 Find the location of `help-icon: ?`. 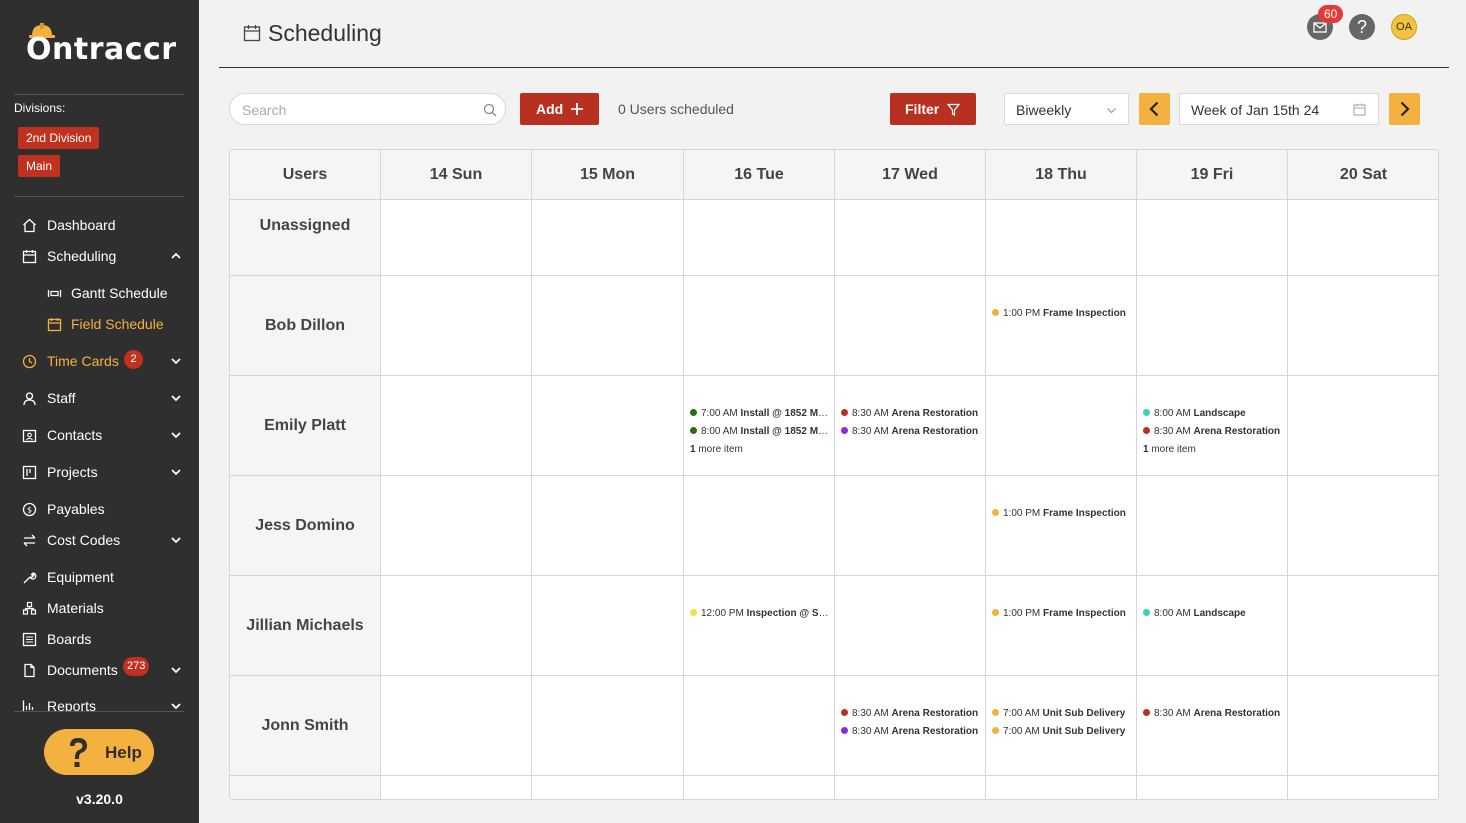

help-icon: ? is located at coordinates (1362, 27).